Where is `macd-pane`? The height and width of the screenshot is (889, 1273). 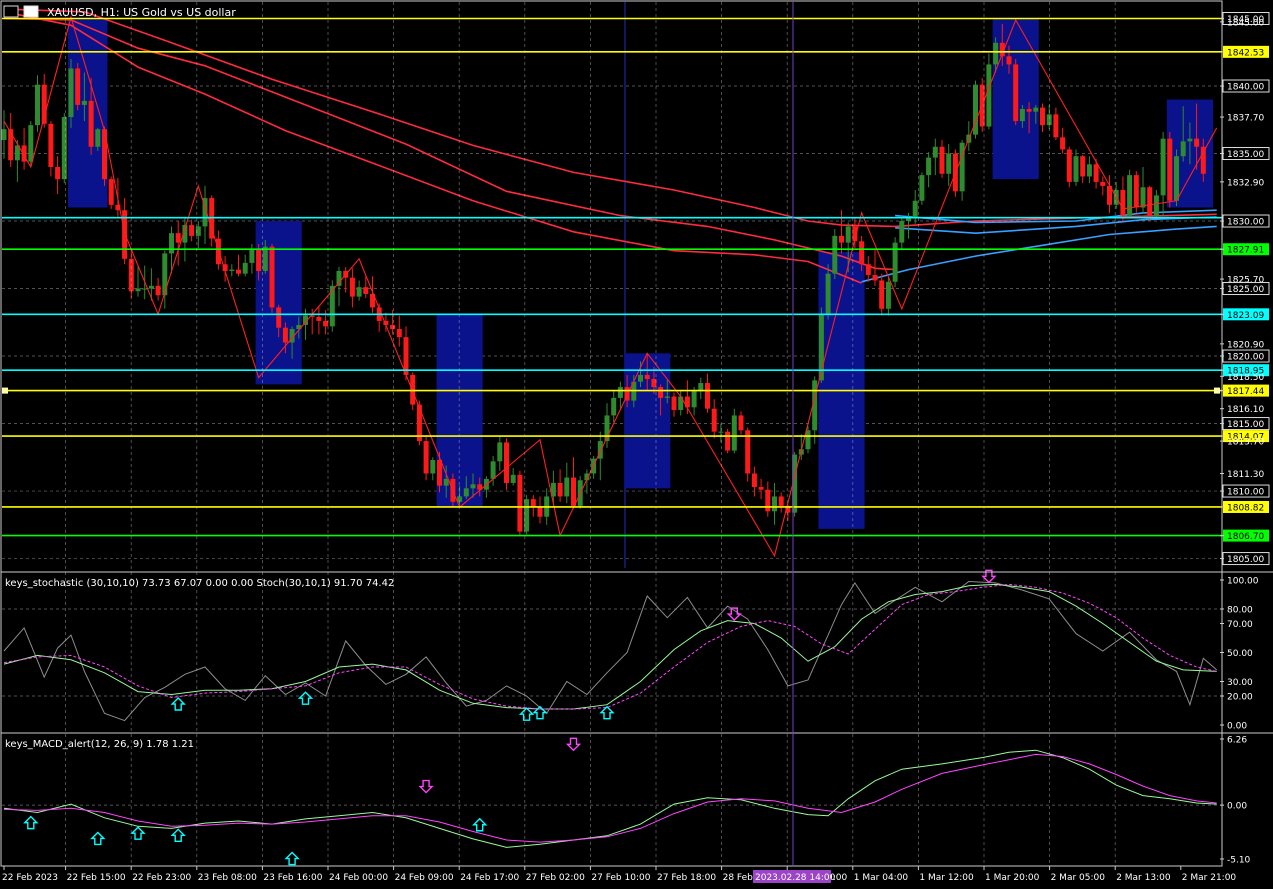 macd-pane is located at coordinates (612, 801).